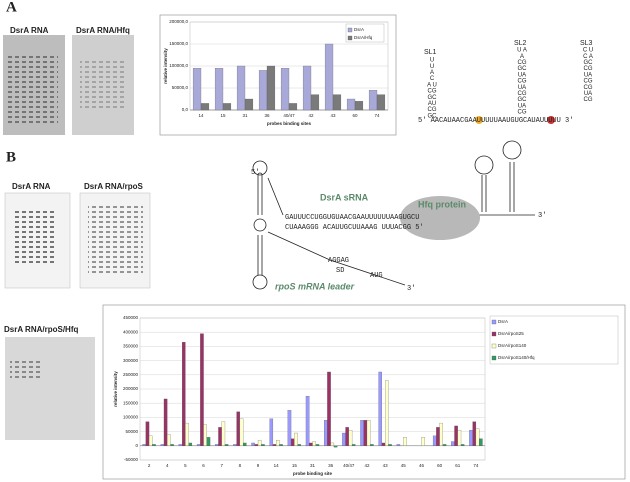  What do you see at coordinates (588, 51) in the screenshot?
I see `nucleotides: C U` at bounding box center [588, 51].